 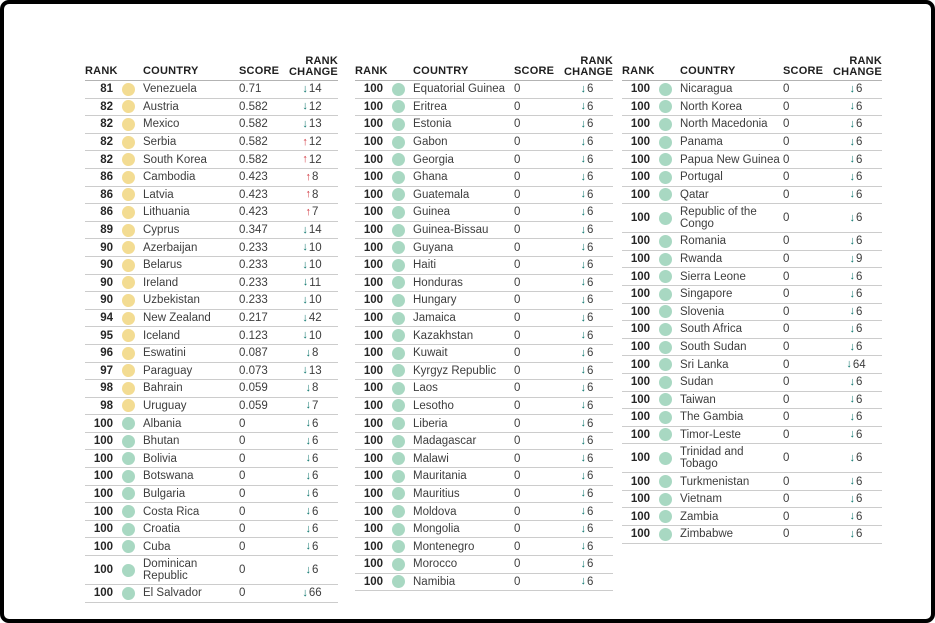 What do you see at coordinates (106, 335) in the screenshot?
I see `rank-value: 95` at bounding box center [106, 335].